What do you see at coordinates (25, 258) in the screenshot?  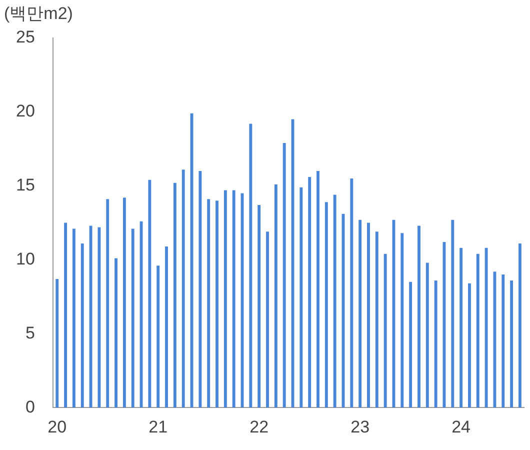 I see `y-tick-label: 10` at bounding box center [25, 258].